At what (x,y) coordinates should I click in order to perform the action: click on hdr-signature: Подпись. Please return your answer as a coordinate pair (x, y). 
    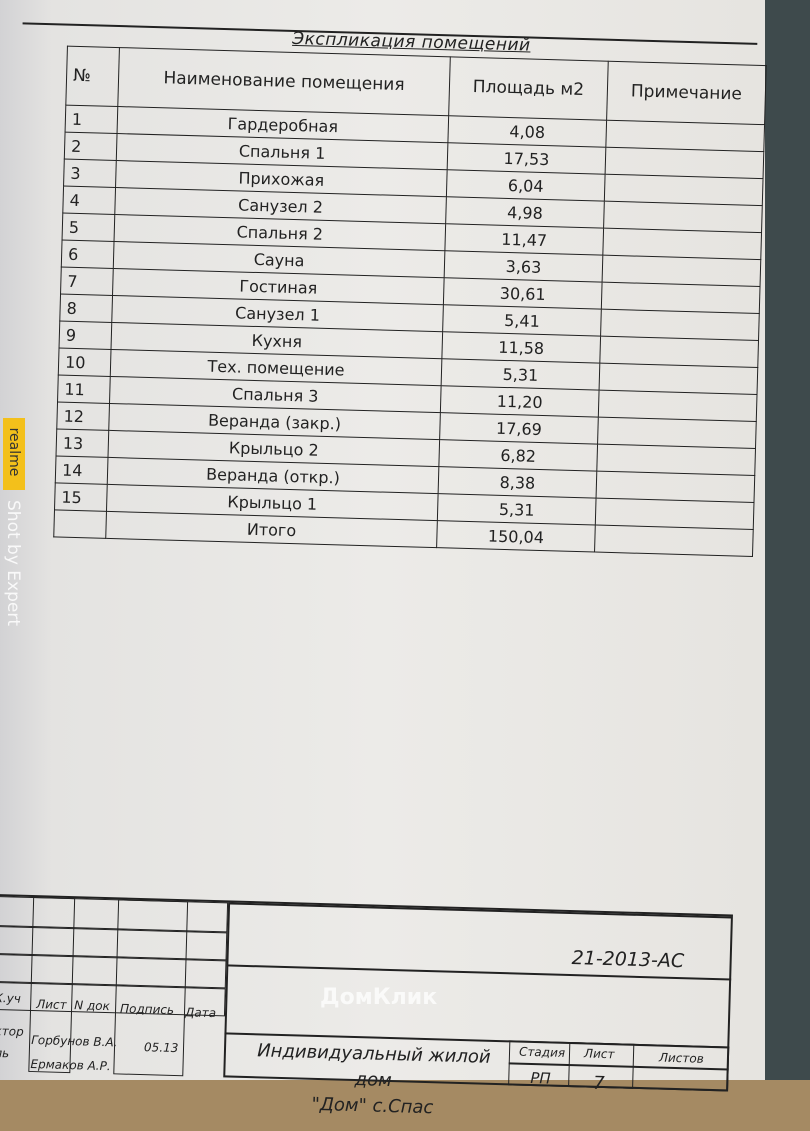
    Looking at the image, I should click on (147, 1009).